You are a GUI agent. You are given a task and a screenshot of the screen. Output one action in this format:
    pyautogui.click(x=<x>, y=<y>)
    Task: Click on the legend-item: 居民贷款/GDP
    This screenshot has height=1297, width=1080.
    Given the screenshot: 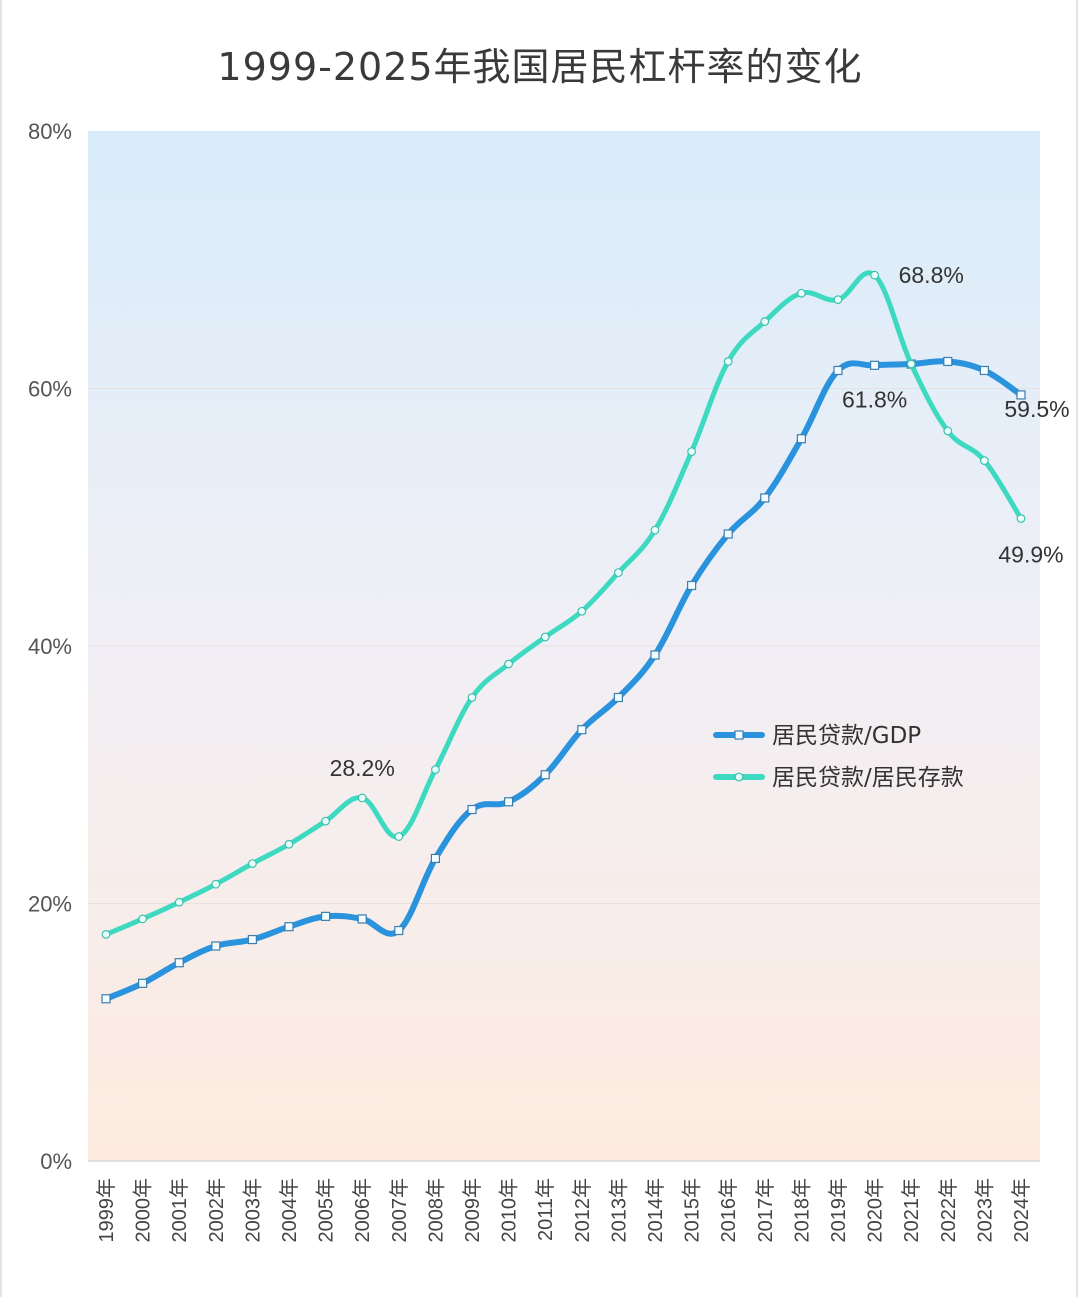 What is the action you would take?
    pyautogui.click(x=817, y=736)
    